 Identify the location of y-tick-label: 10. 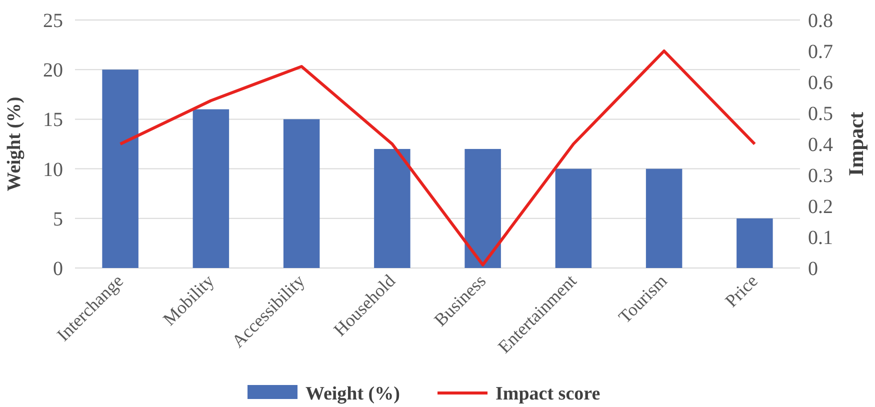
(53, 169).